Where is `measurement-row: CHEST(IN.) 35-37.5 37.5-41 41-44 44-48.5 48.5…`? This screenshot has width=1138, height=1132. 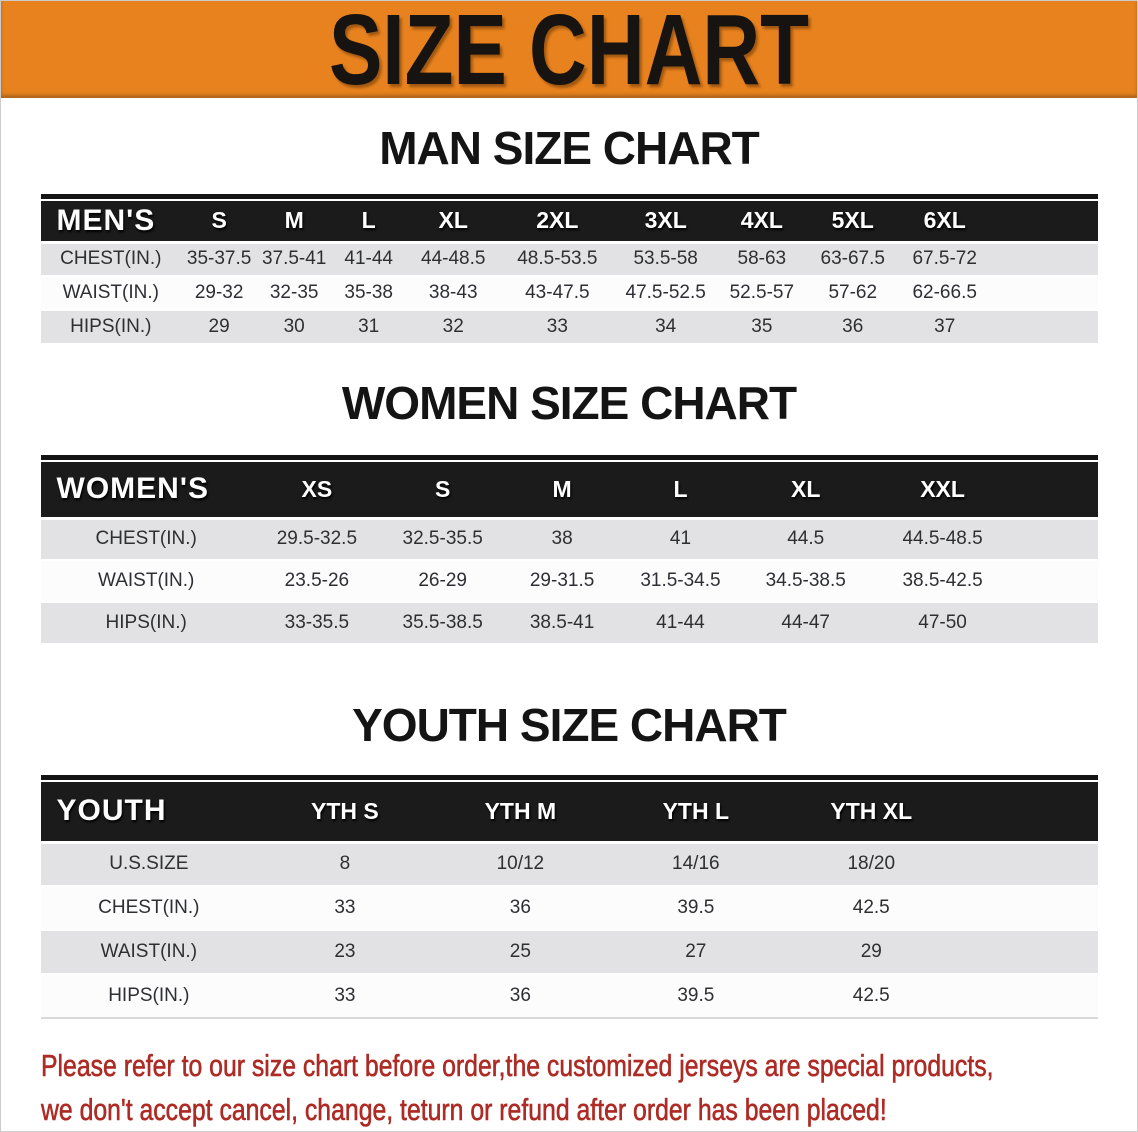 measurement-row: CHEST(IN.) 35-37.5 37.5-41 41-44 44-48.5 48.5… is located at coordinates (569, 259).